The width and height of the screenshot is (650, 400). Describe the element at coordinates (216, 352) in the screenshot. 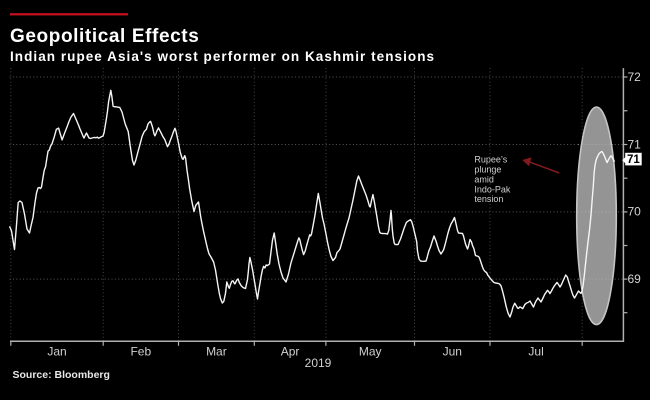

I see `svg-text: Mar` at that location.